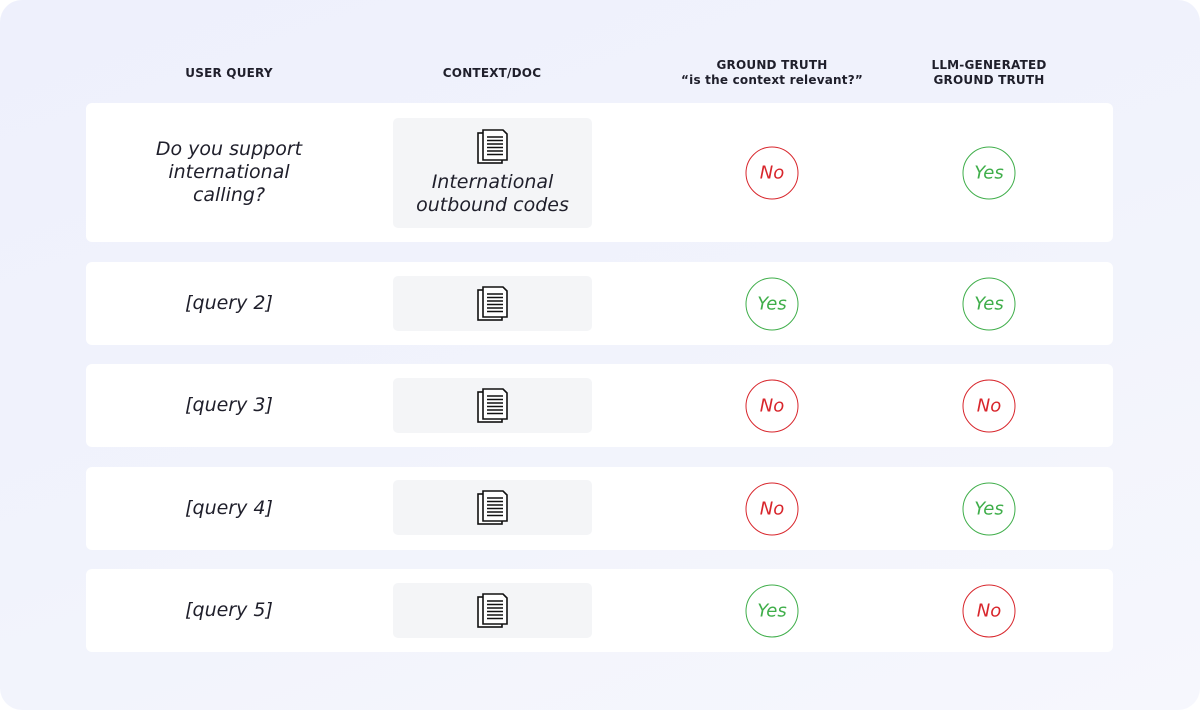  I want to click on header-llm-line1: LLM-GENERATED, so click(989, 65).